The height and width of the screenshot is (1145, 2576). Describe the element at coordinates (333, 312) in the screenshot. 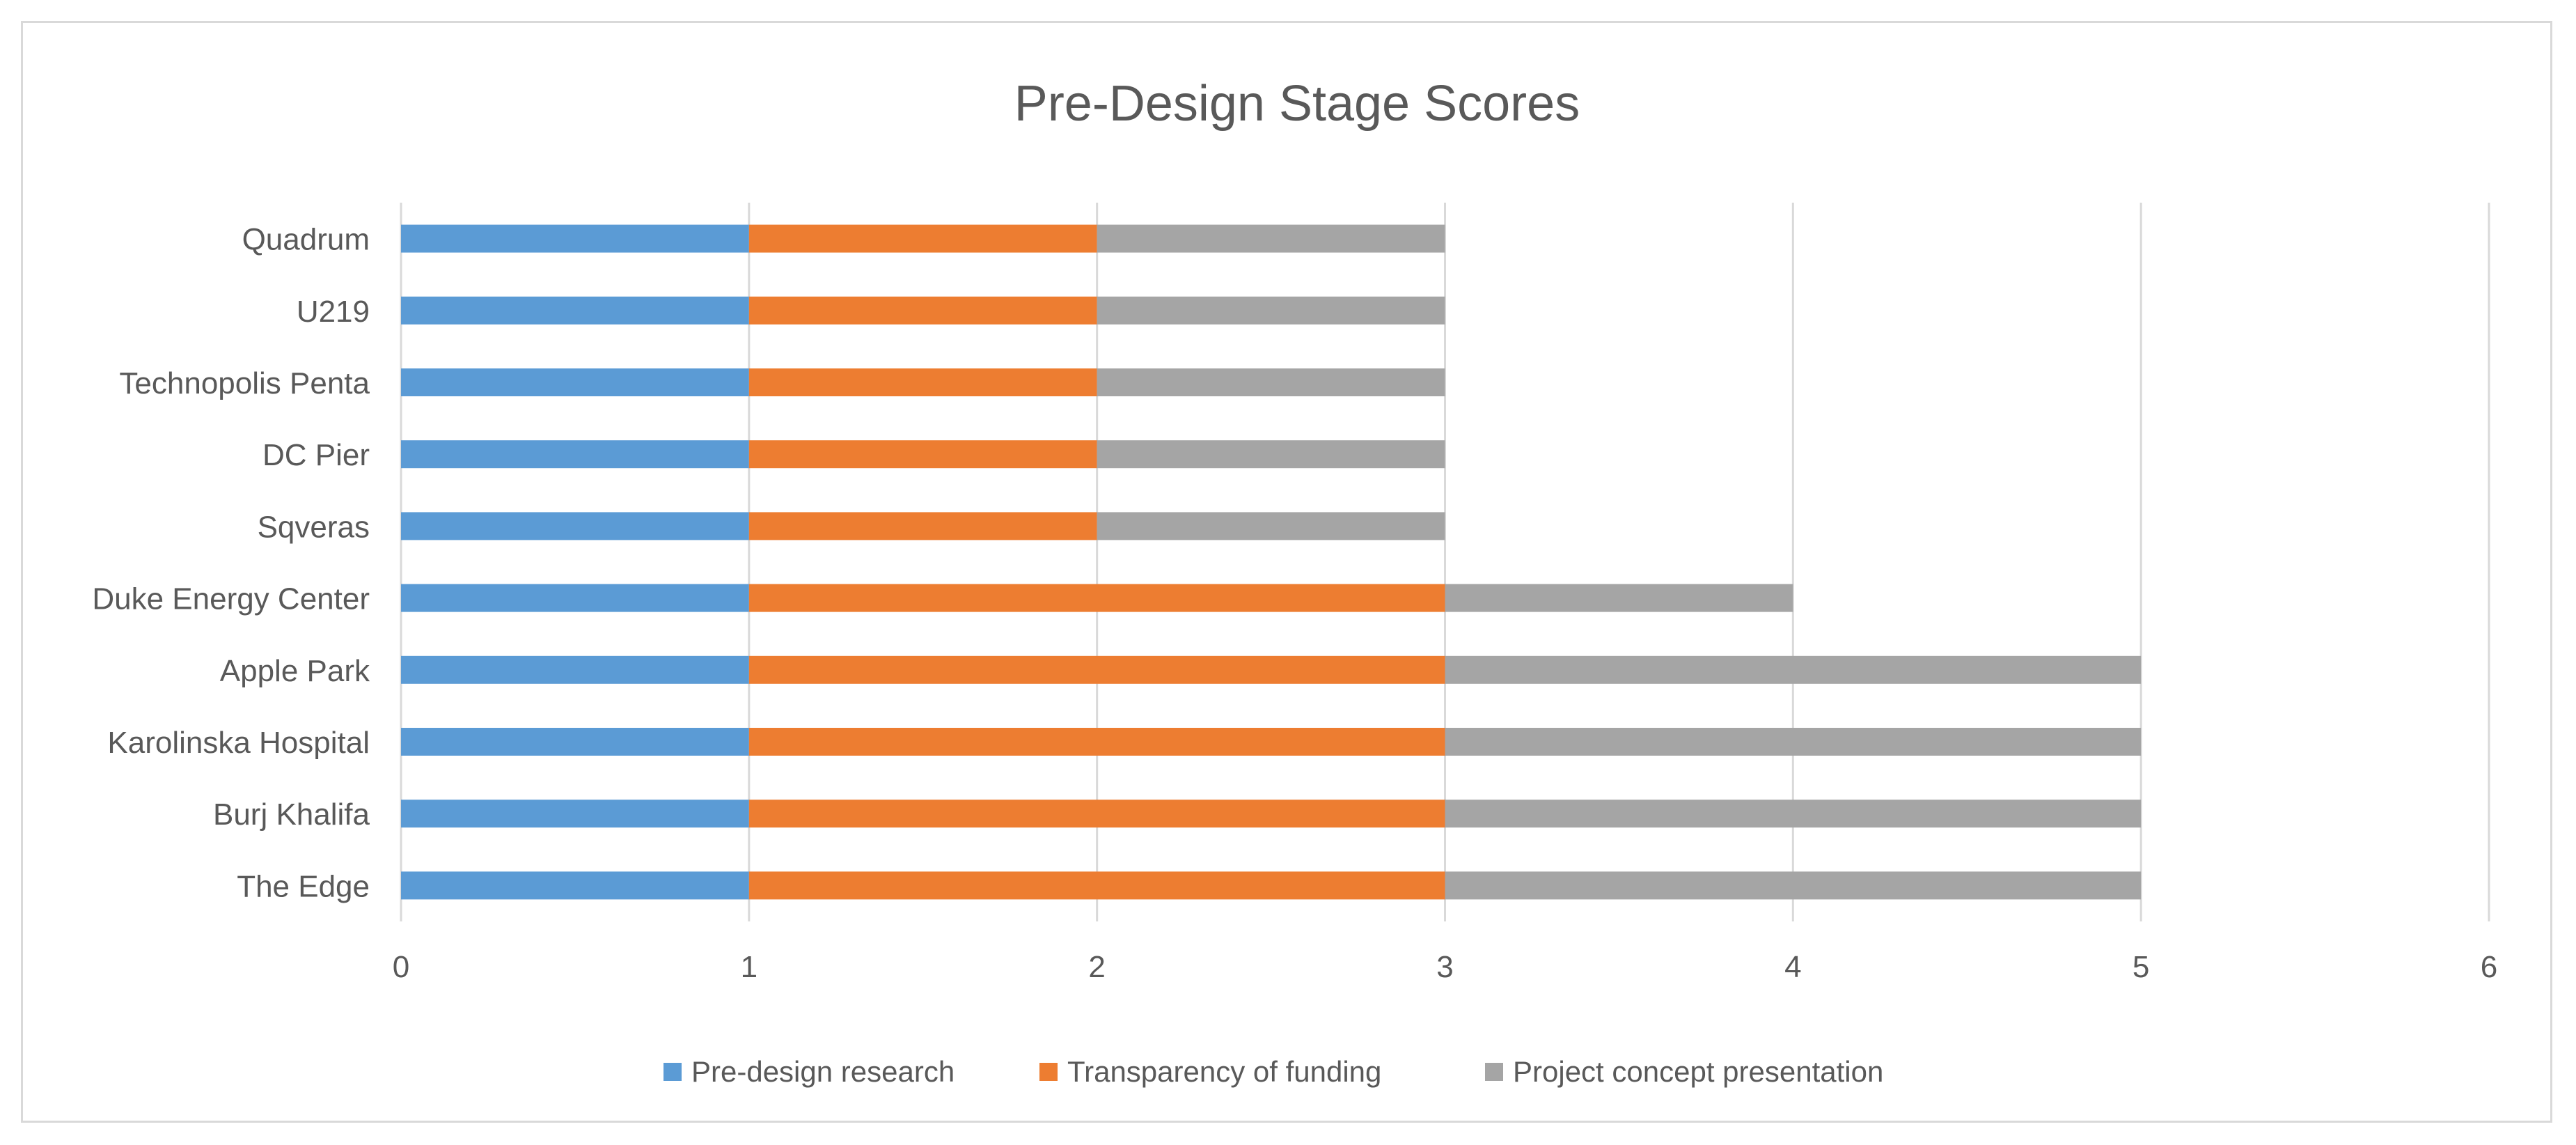

I see `category-label: U219` at that location.